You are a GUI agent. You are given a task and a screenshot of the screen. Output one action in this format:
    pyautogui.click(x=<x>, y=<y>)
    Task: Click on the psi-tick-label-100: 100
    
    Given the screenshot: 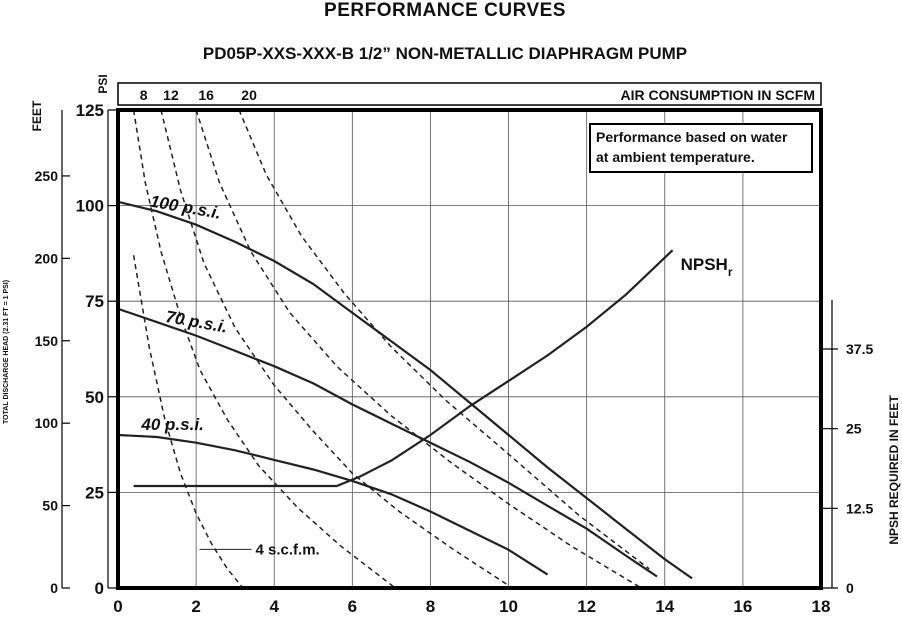 What is the action you would take?
    pyautogui.click(x=90, y=206)
    